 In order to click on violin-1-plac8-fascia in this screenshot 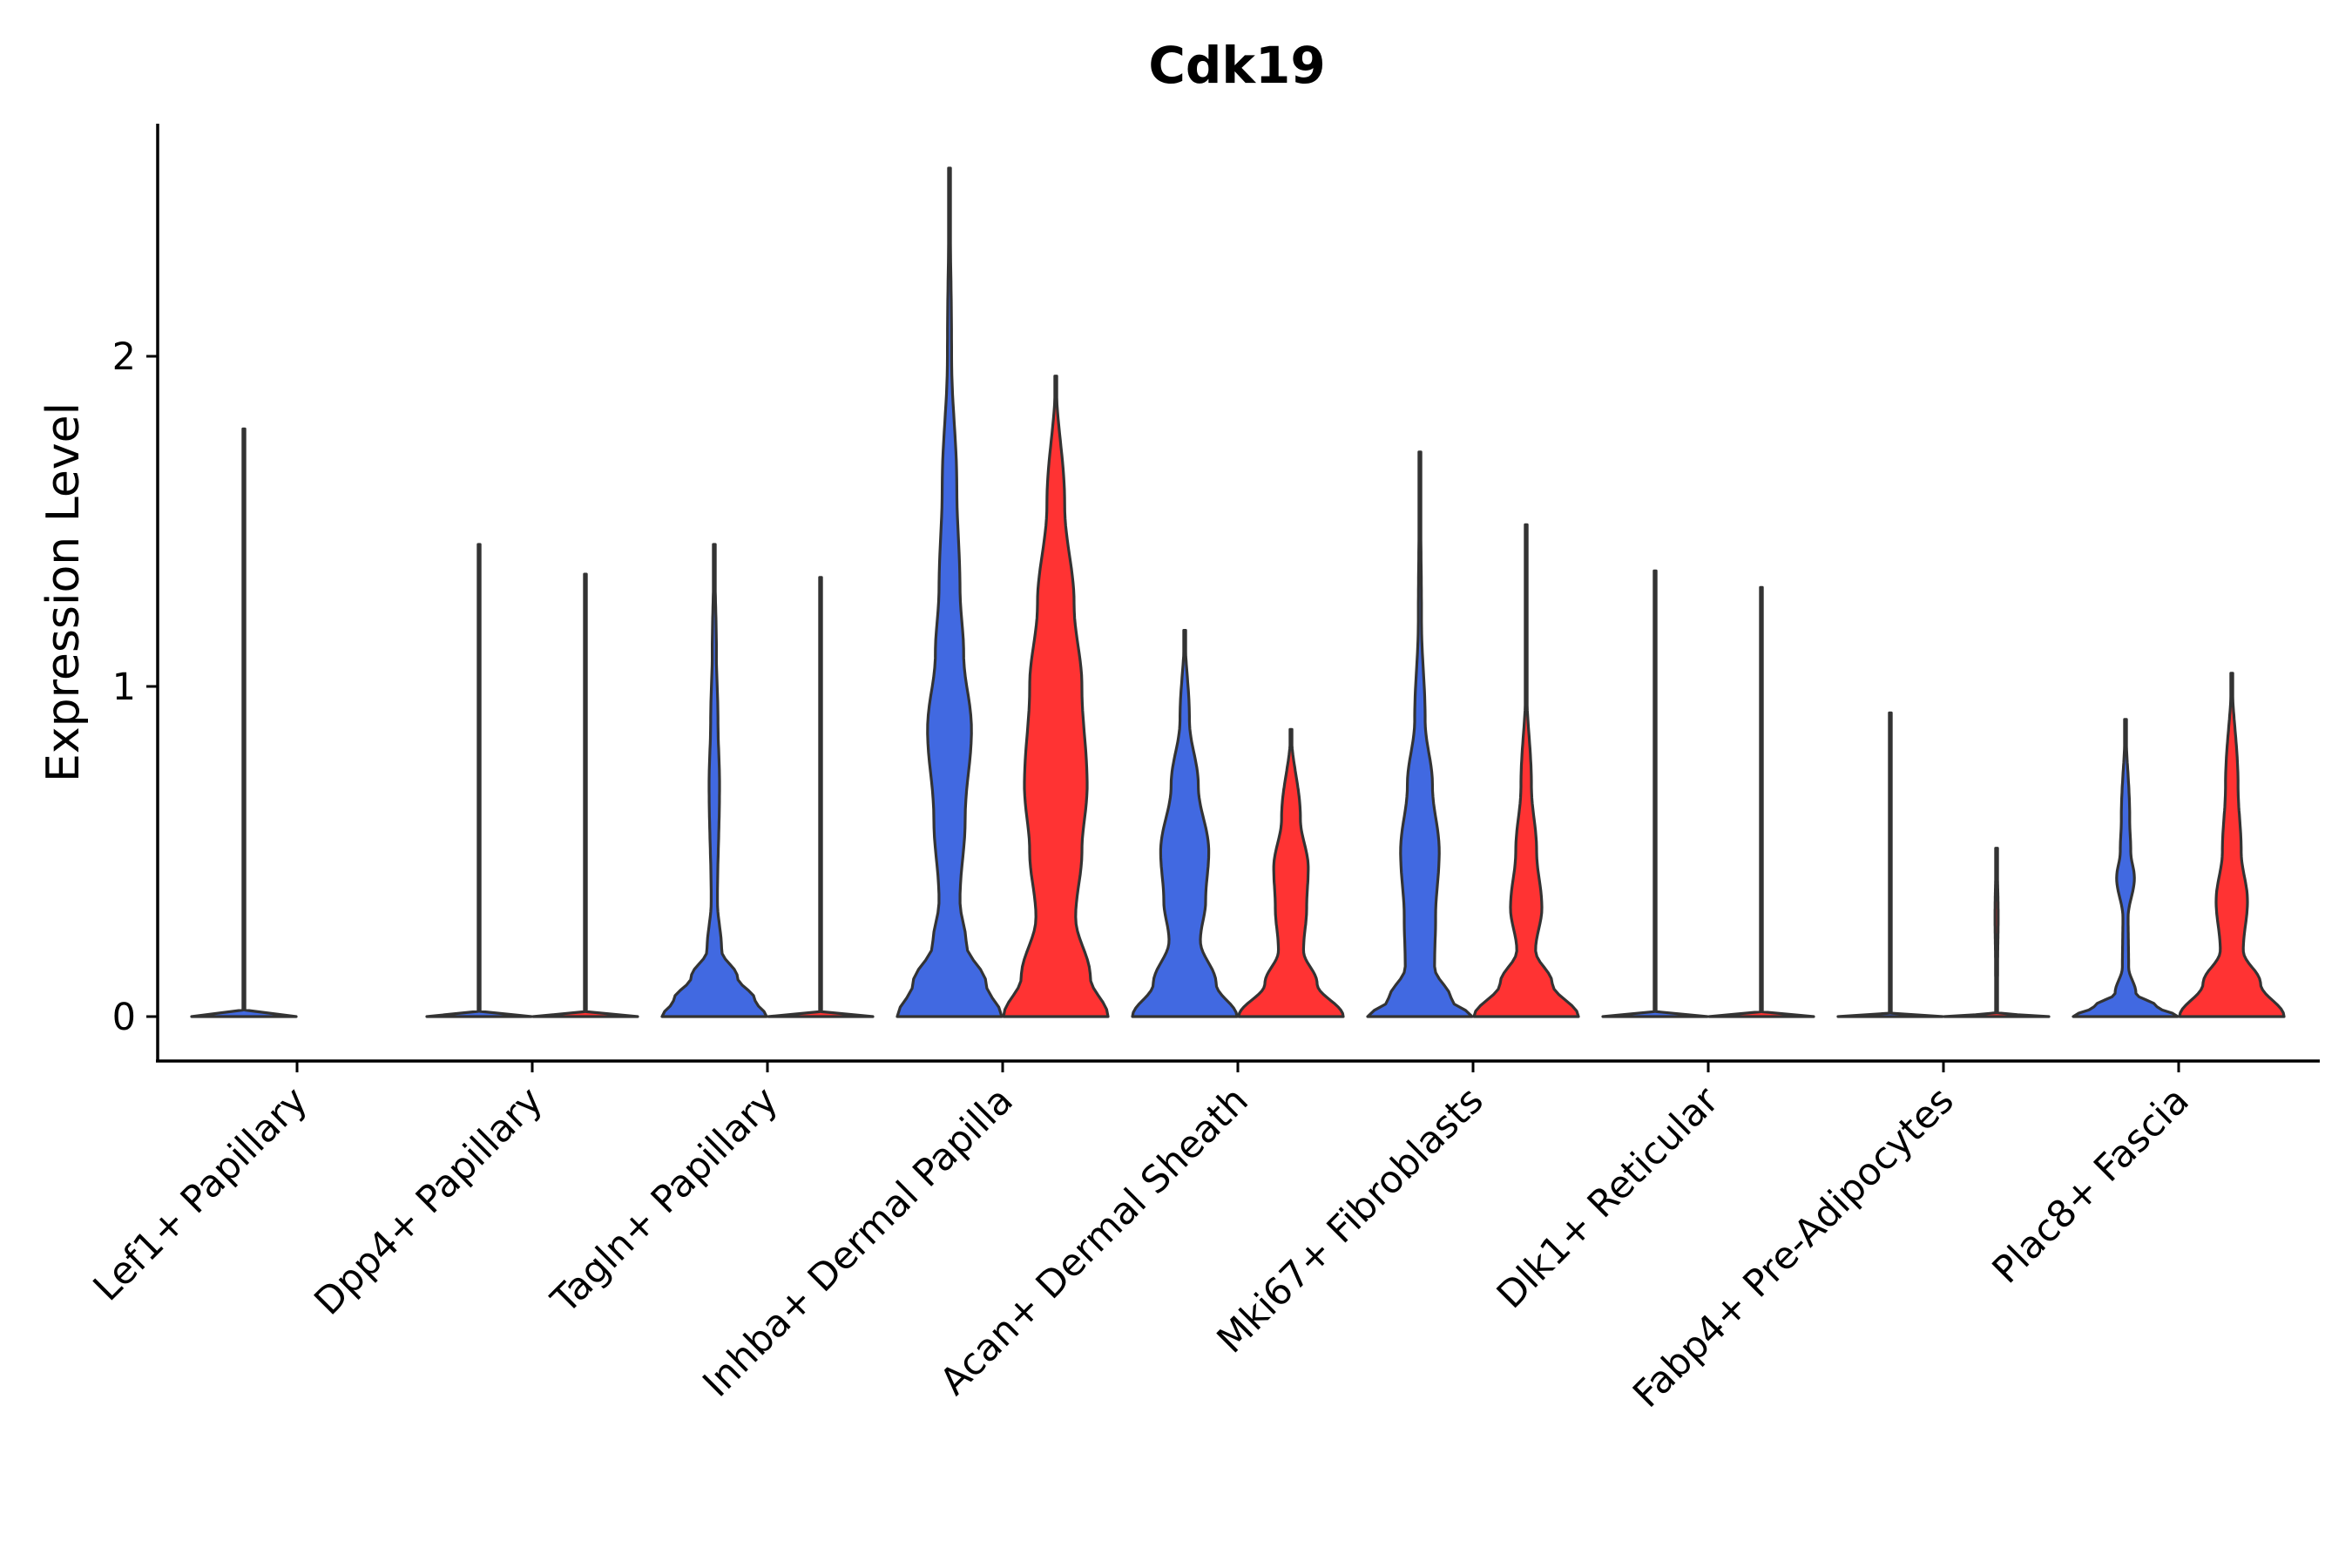, I will do `click(2126, 868)`.